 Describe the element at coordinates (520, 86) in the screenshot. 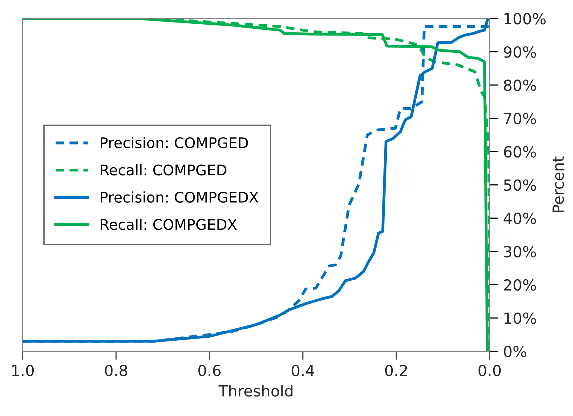

I see `y2-tick-label: 80%` at that location.